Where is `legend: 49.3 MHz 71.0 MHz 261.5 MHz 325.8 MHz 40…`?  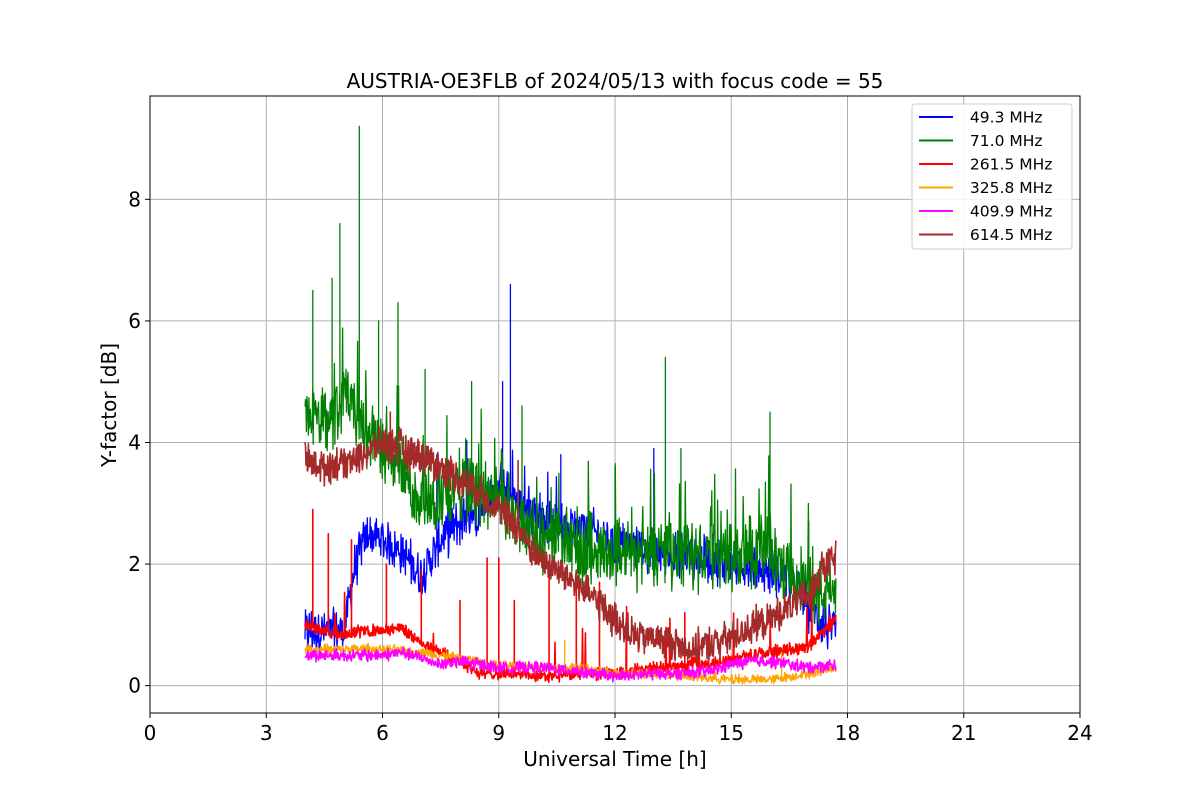
legend: 49.3 MHz 71.0 MHz 261.5 MHz 325.8 MHz 40… is located at coordinates (992, 176).